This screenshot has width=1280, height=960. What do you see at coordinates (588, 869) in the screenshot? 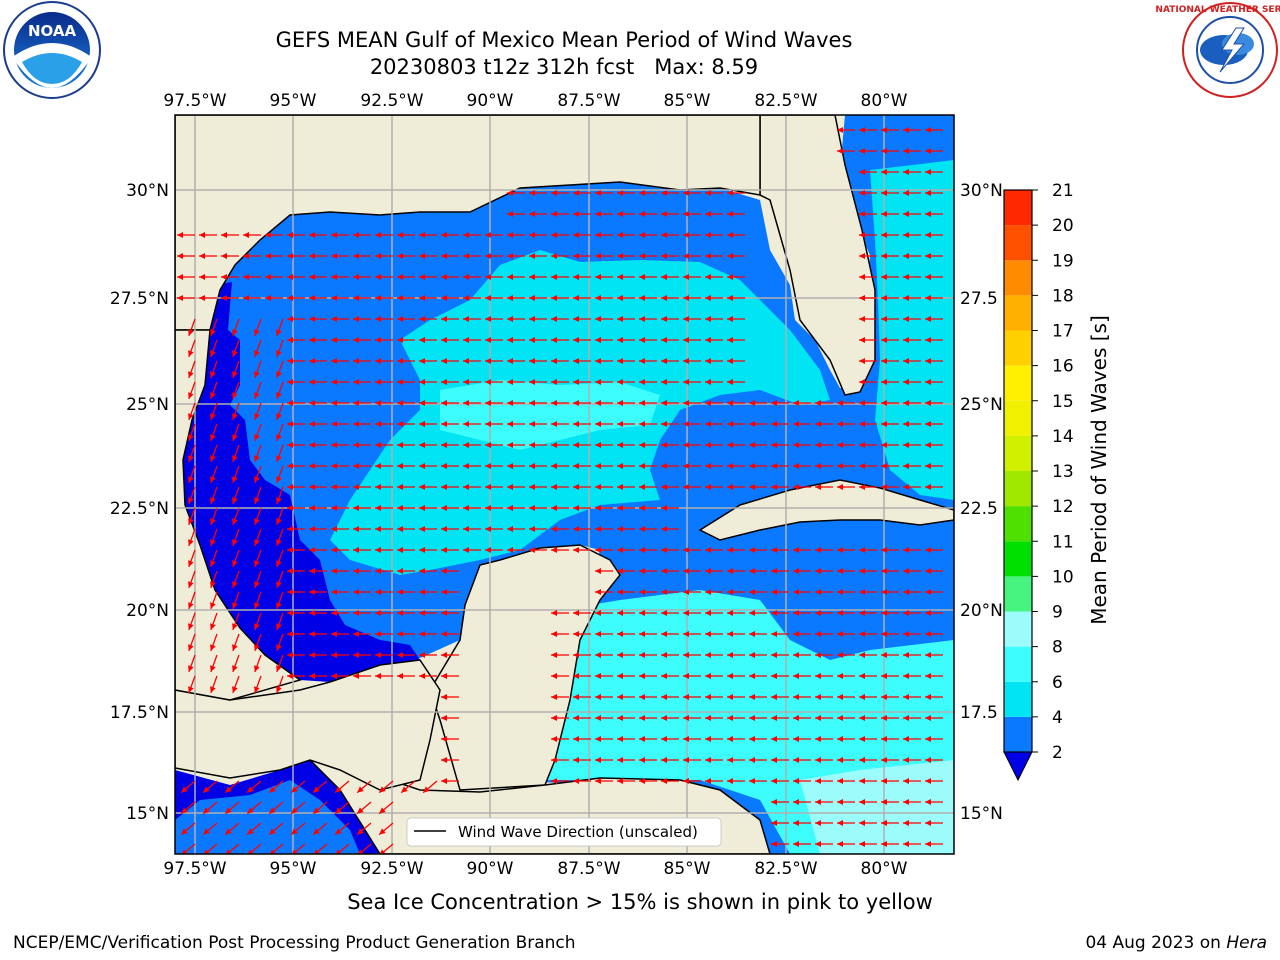
I see `lon-label-bottom: 87.5°W` at bounding box center [588, 869].